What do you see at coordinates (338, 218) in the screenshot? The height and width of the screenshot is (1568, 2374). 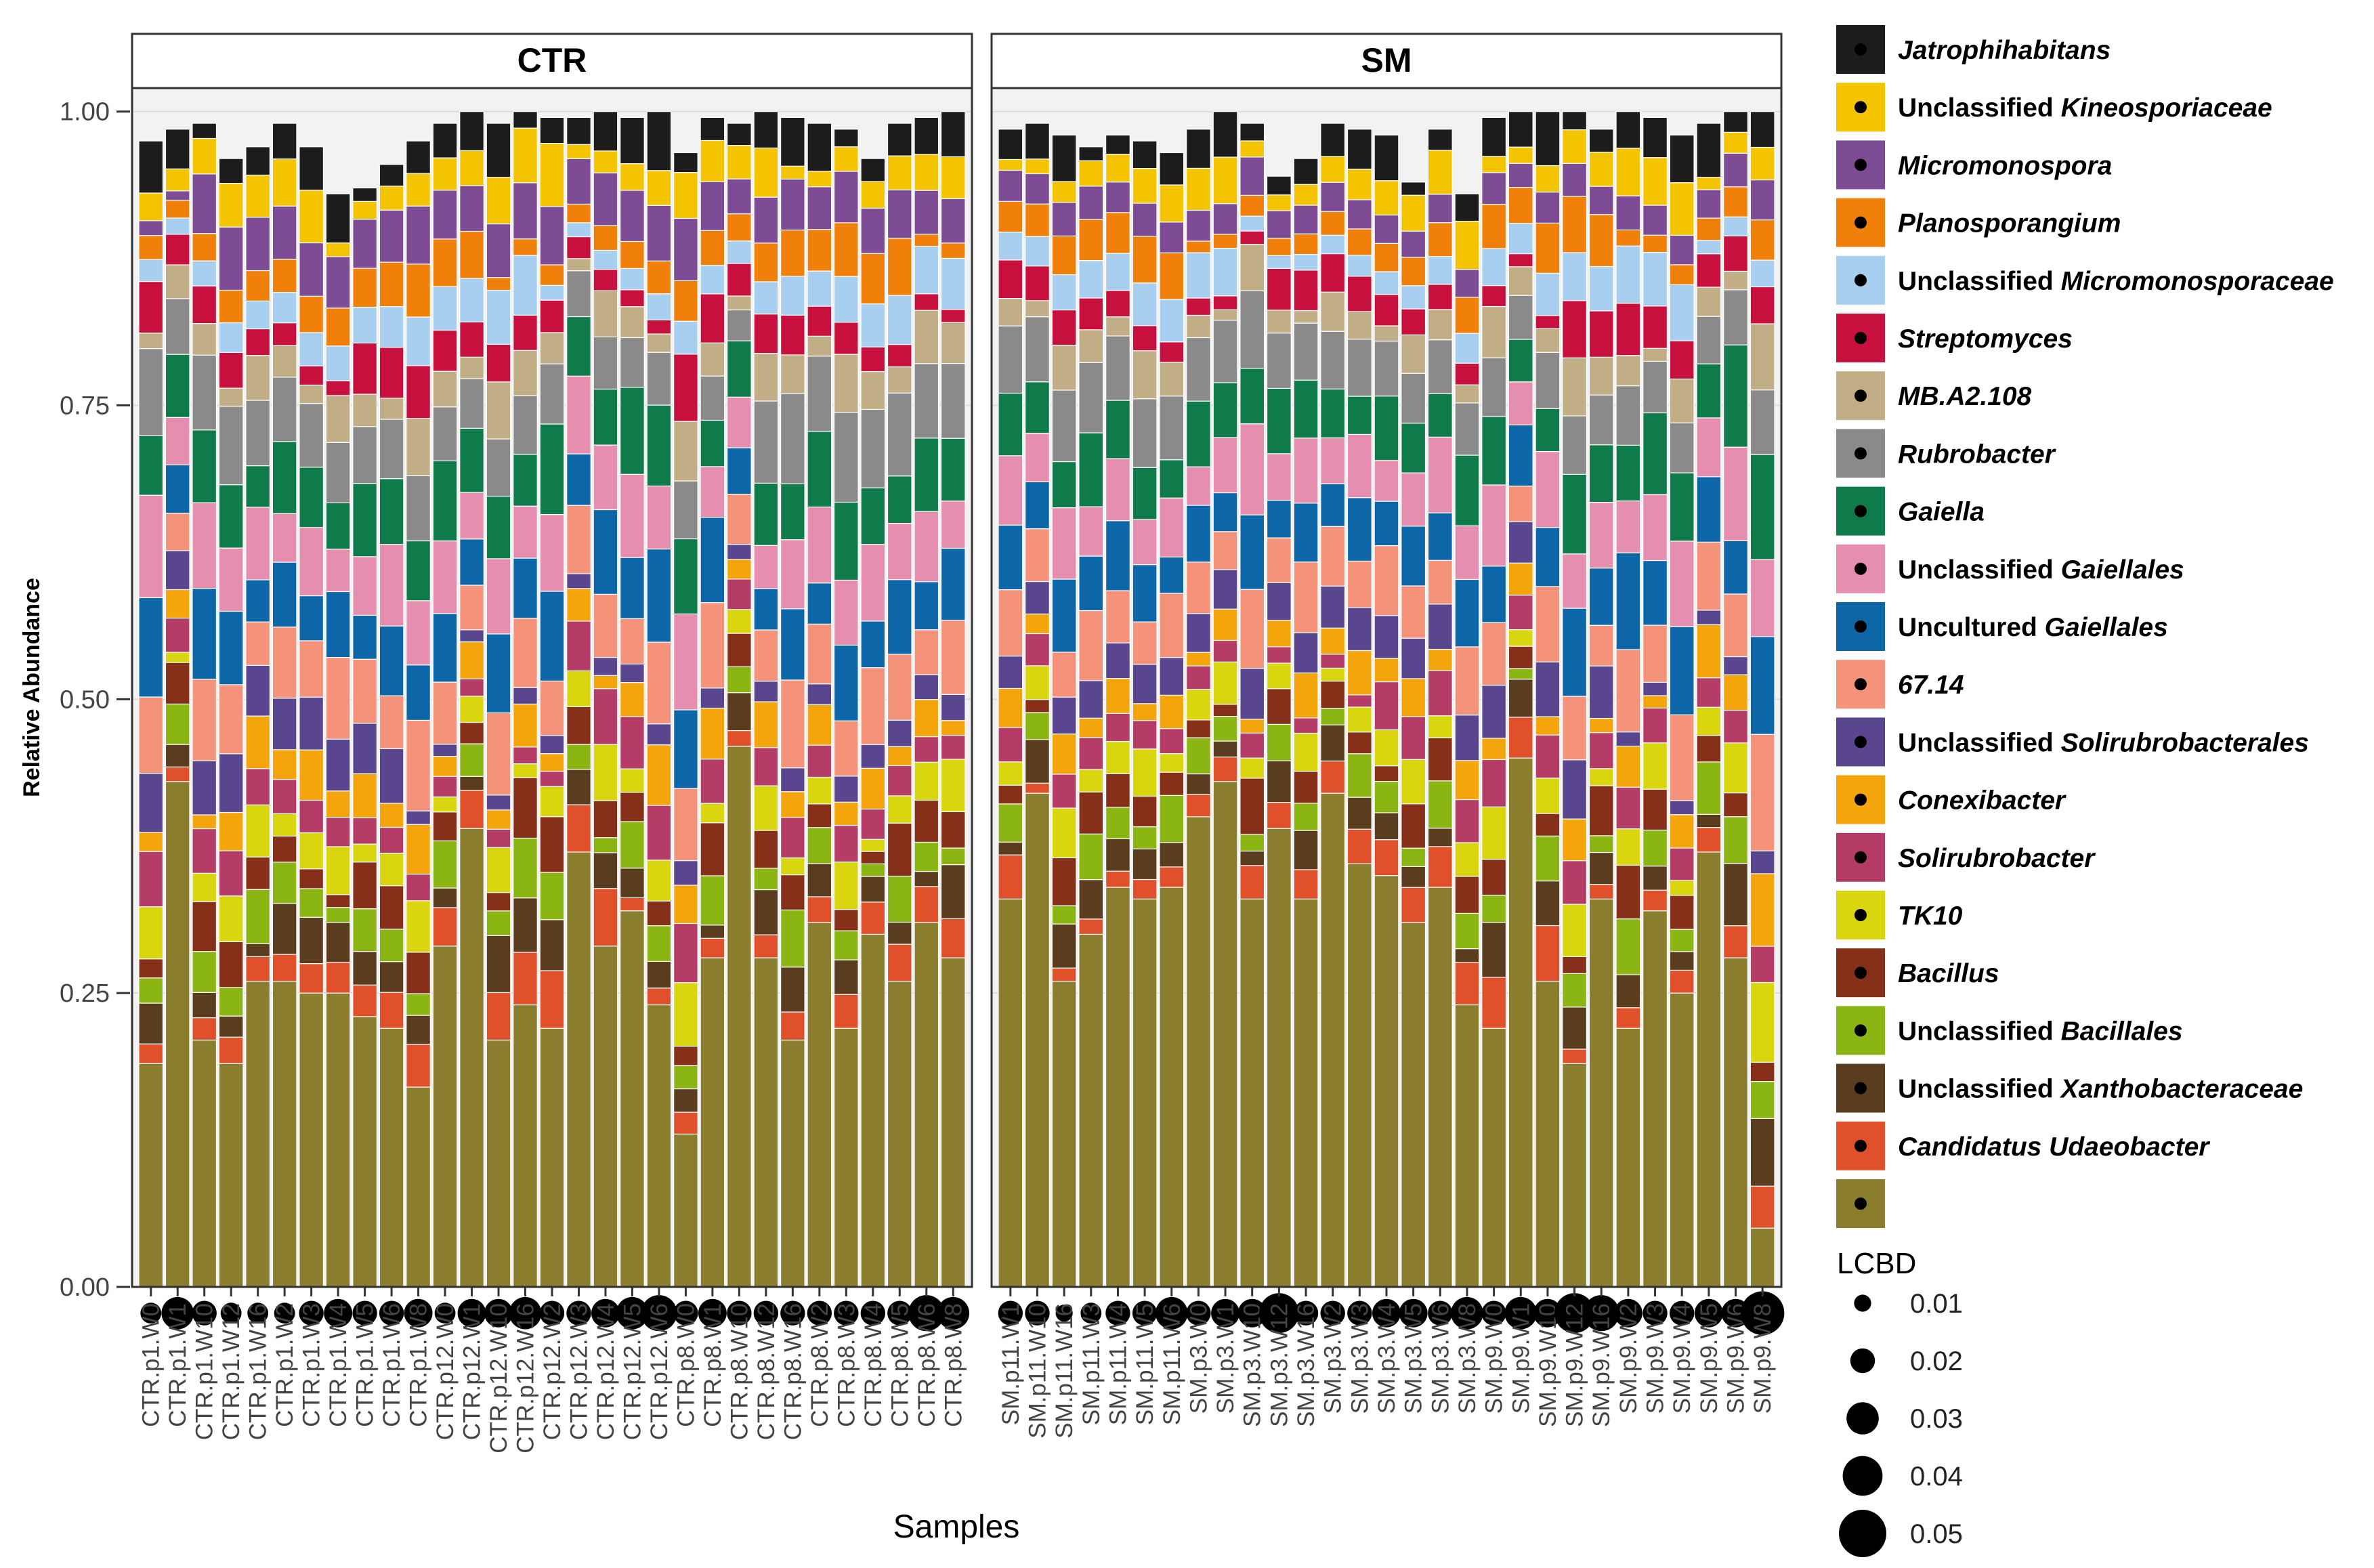 I see `bar-segment-jatrophihabitans` at bounding box center [338, 218].